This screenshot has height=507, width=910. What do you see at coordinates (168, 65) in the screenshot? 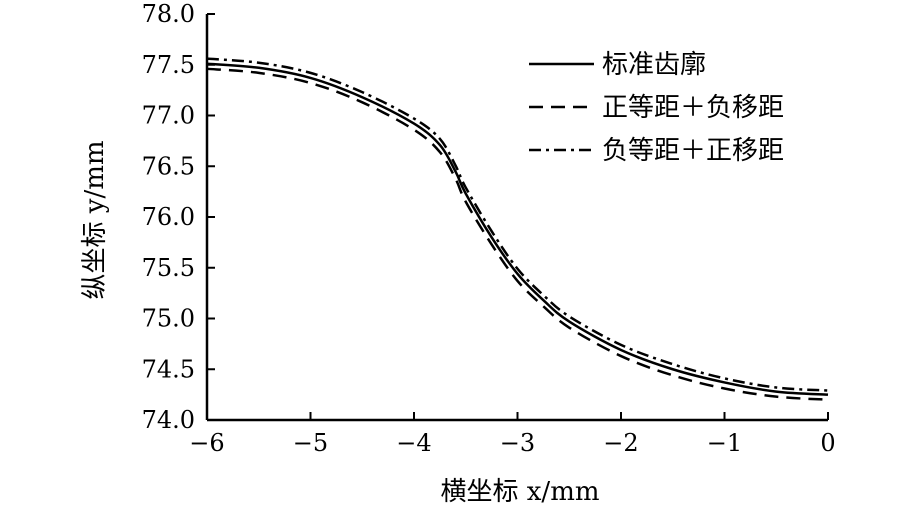
I see `y-tick-label: 77.5` at bounding box center [168, 65].